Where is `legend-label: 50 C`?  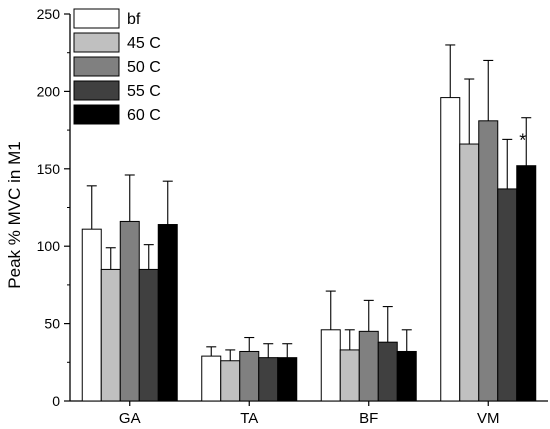 legend-label: 50 C is located at coordinates (144, 67).